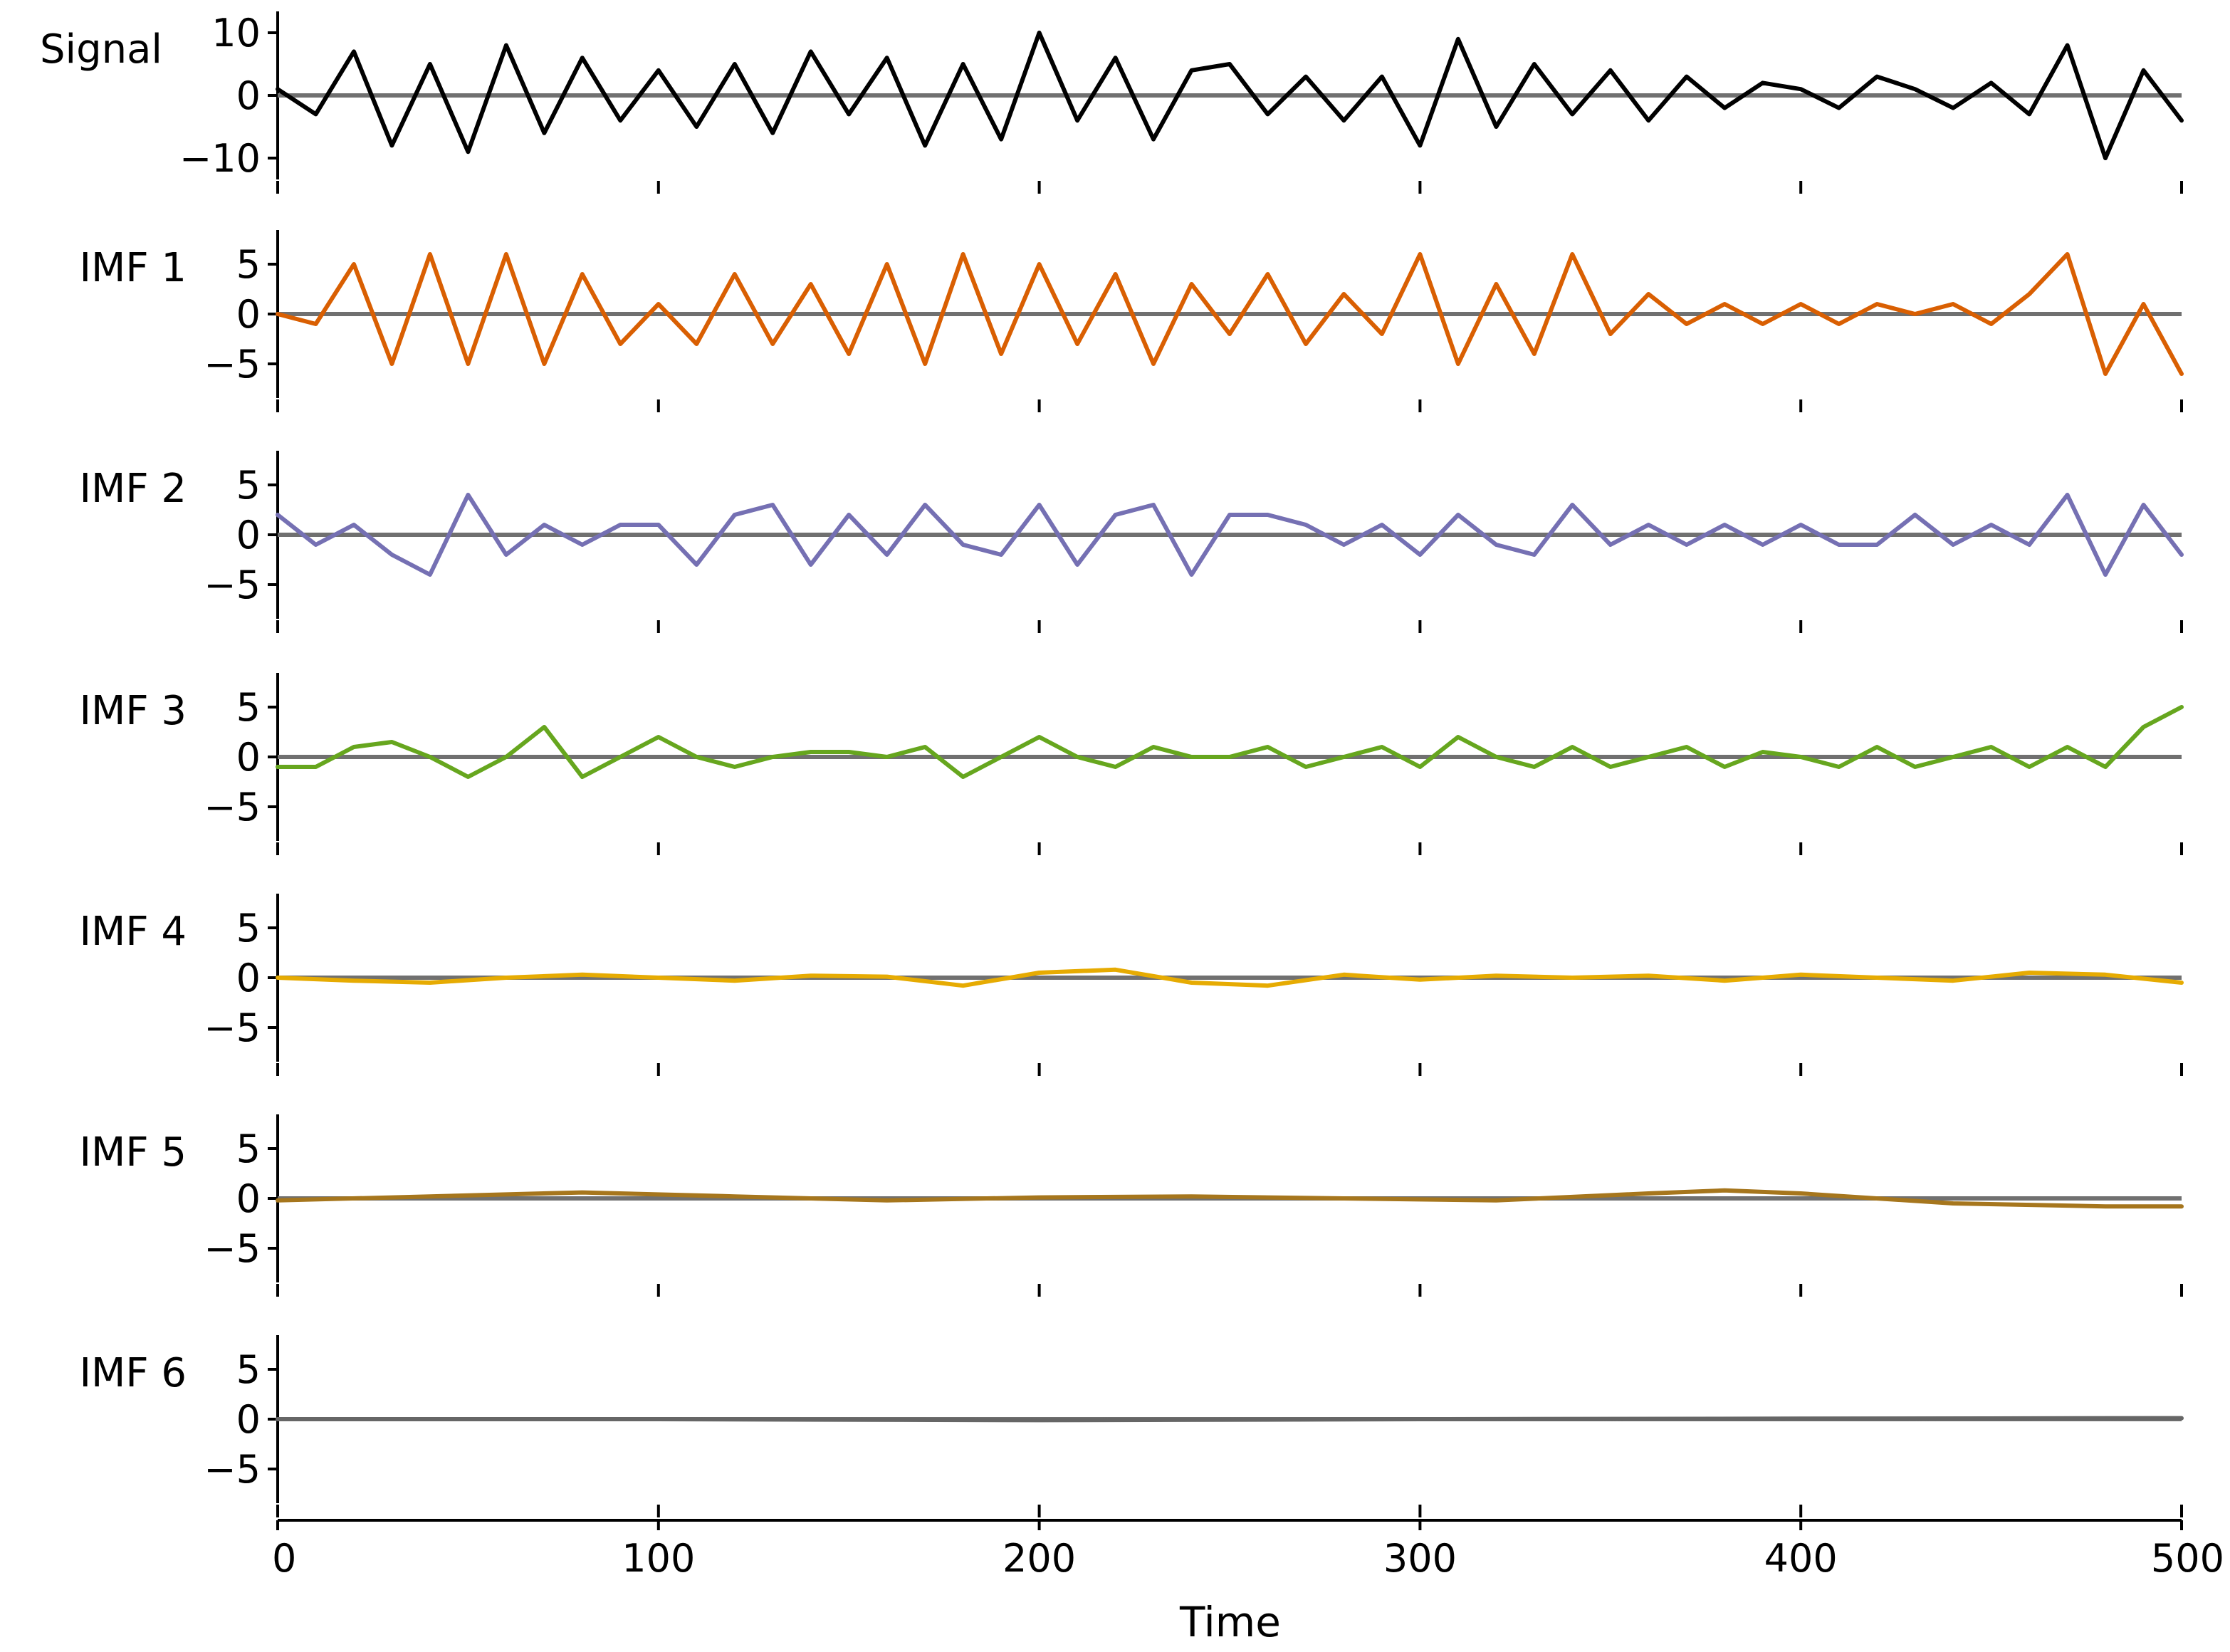 The image size is (2230, 1652). I want to click on panel-2: 5 0 −5 IMF 1, so click(1132, 321).